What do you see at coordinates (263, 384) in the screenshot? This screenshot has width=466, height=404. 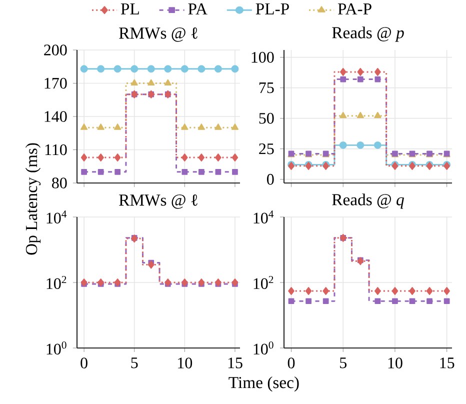 I see `x-axis-title: Time (sec)` at bounding box center [263, 384].